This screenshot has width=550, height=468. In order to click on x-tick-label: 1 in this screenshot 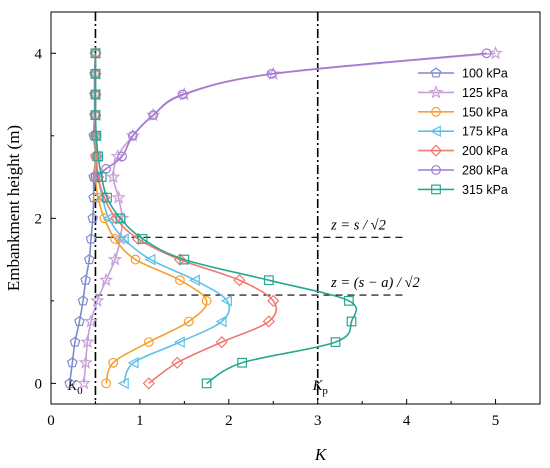, I will do `click(140, 421)`.